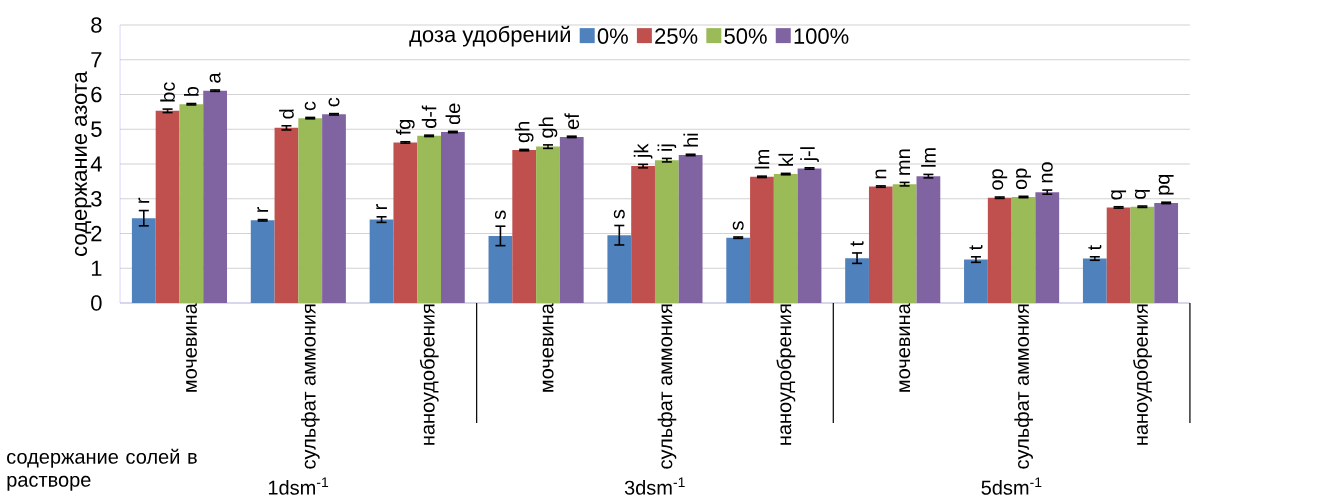 The image size is (1320, 495). What do you see at coordinates (96, 60) in the screenshot?
I see `y-tick-label: 7` at bounding box center [96, 60].